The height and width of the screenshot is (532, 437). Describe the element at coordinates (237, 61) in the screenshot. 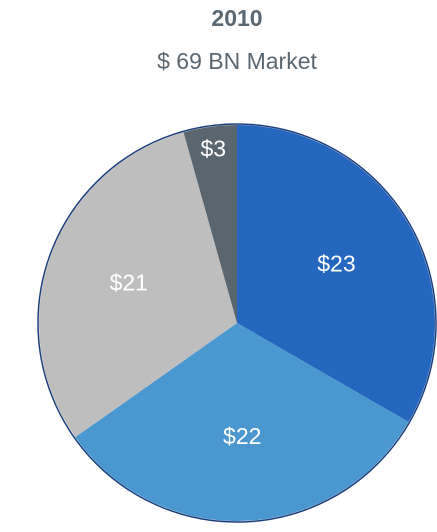

I see `chart-subtitle: $ 69 BN Market` at that location.